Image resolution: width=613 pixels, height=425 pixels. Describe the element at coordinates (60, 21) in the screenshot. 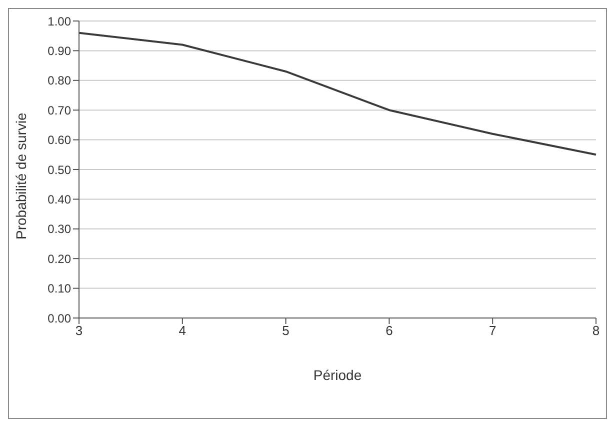

I see `y-tick-label: 1.00` at that location.